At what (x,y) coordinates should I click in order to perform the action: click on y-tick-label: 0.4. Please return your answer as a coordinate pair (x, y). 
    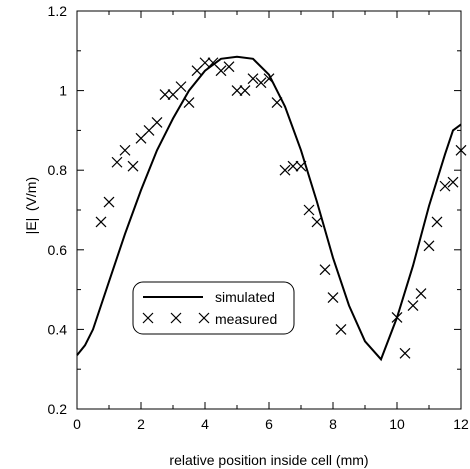
    Looking at the image, I should click on (58, 329).